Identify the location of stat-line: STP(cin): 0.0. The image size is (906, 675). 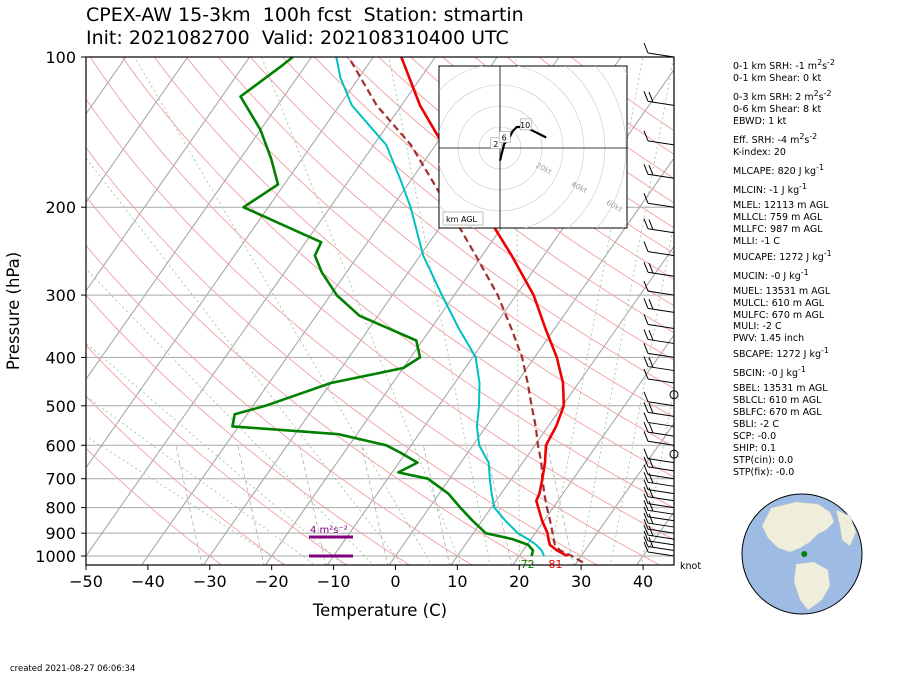
(763, 460).